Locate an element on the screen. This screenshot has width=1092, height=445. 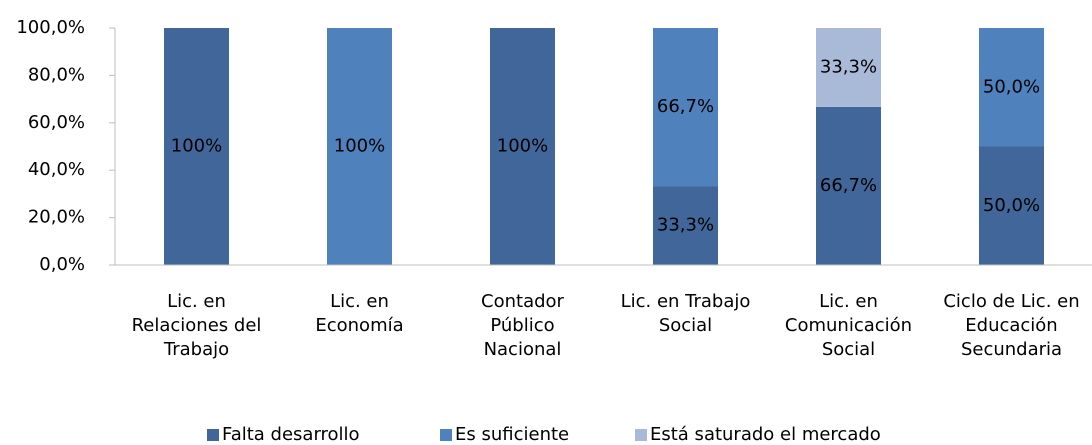
x-tick-label: Lic. en Comunicación Social is located at coordinates (848, 325).